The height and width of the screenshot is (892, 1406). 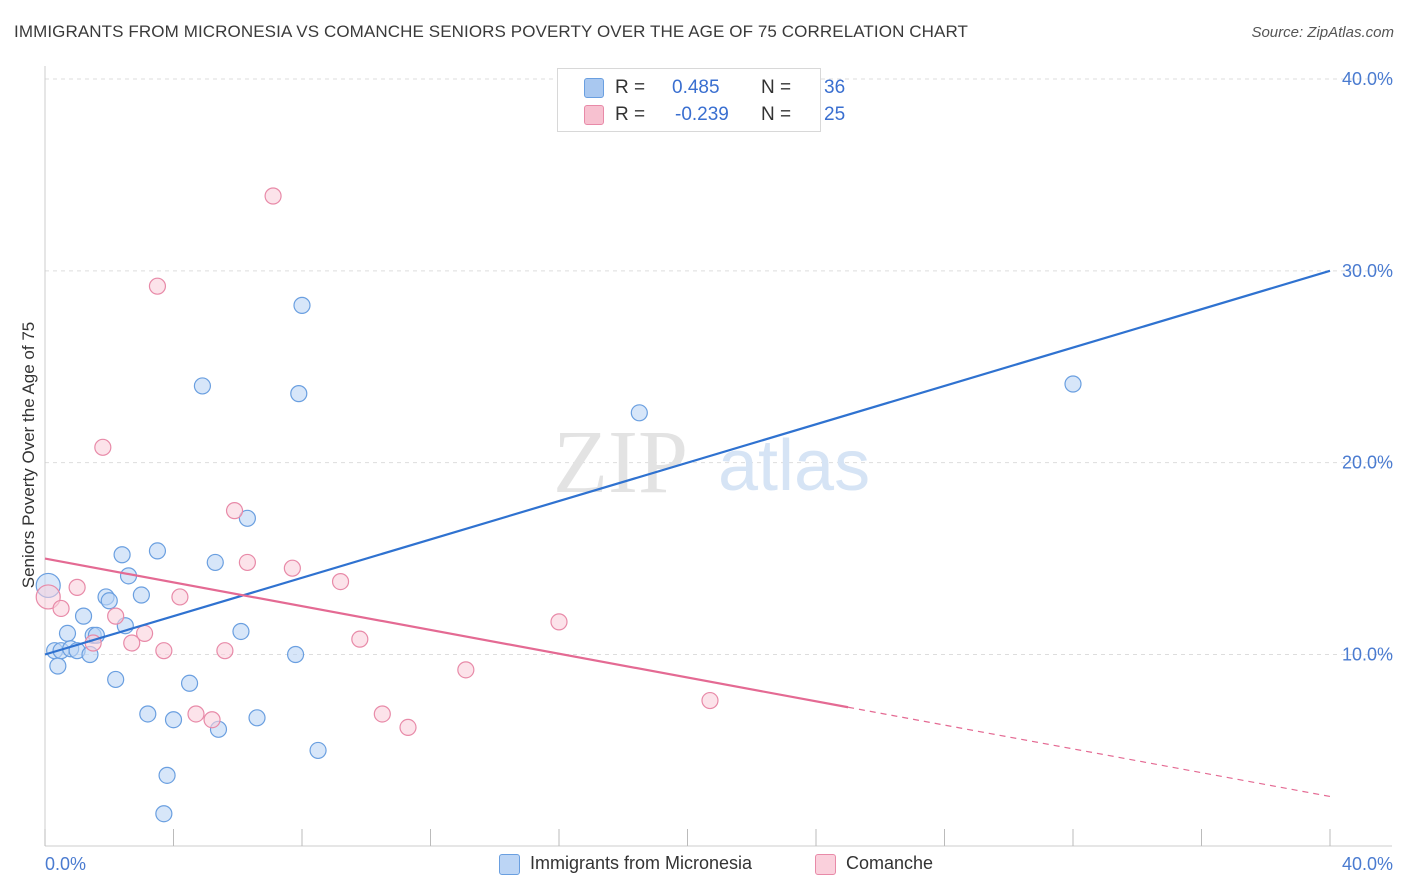 What do you see at coordinates (65, 864) in the screenshot?
I see `x-tick-label: 0.0%` at bounding box center [65, 864].